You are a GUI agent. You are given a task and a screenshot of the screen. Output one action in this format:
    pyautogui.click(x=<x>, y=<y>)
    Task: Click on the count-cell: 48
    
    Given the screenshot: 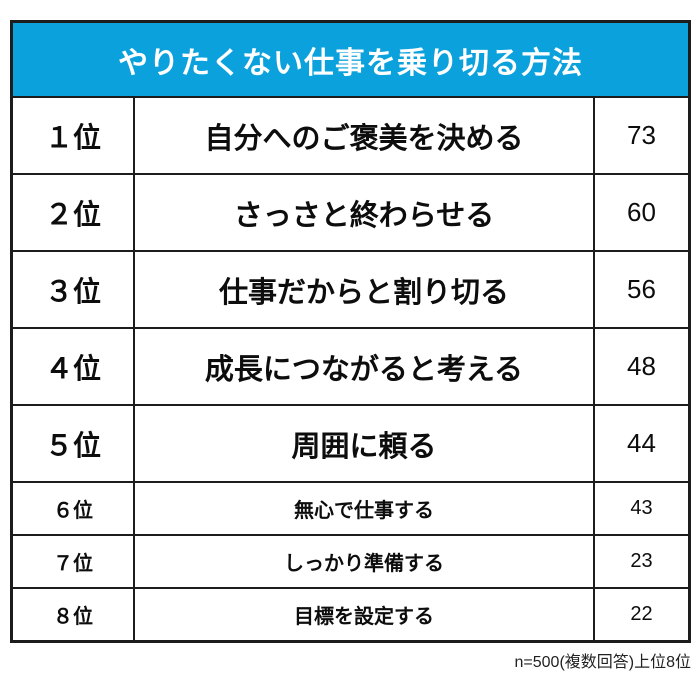 What is the action you would take?
    pyautogui.click(x=641, y=366)
    